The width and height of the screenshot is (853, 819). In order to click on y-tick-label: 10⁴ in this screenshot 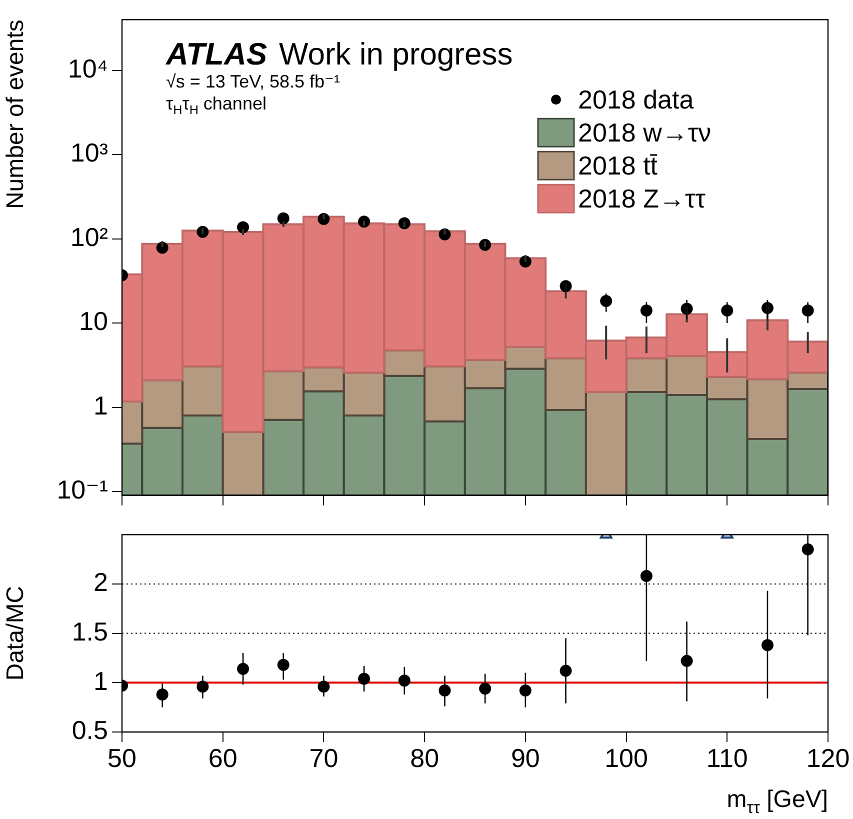, I will do `click(88, 68)`.